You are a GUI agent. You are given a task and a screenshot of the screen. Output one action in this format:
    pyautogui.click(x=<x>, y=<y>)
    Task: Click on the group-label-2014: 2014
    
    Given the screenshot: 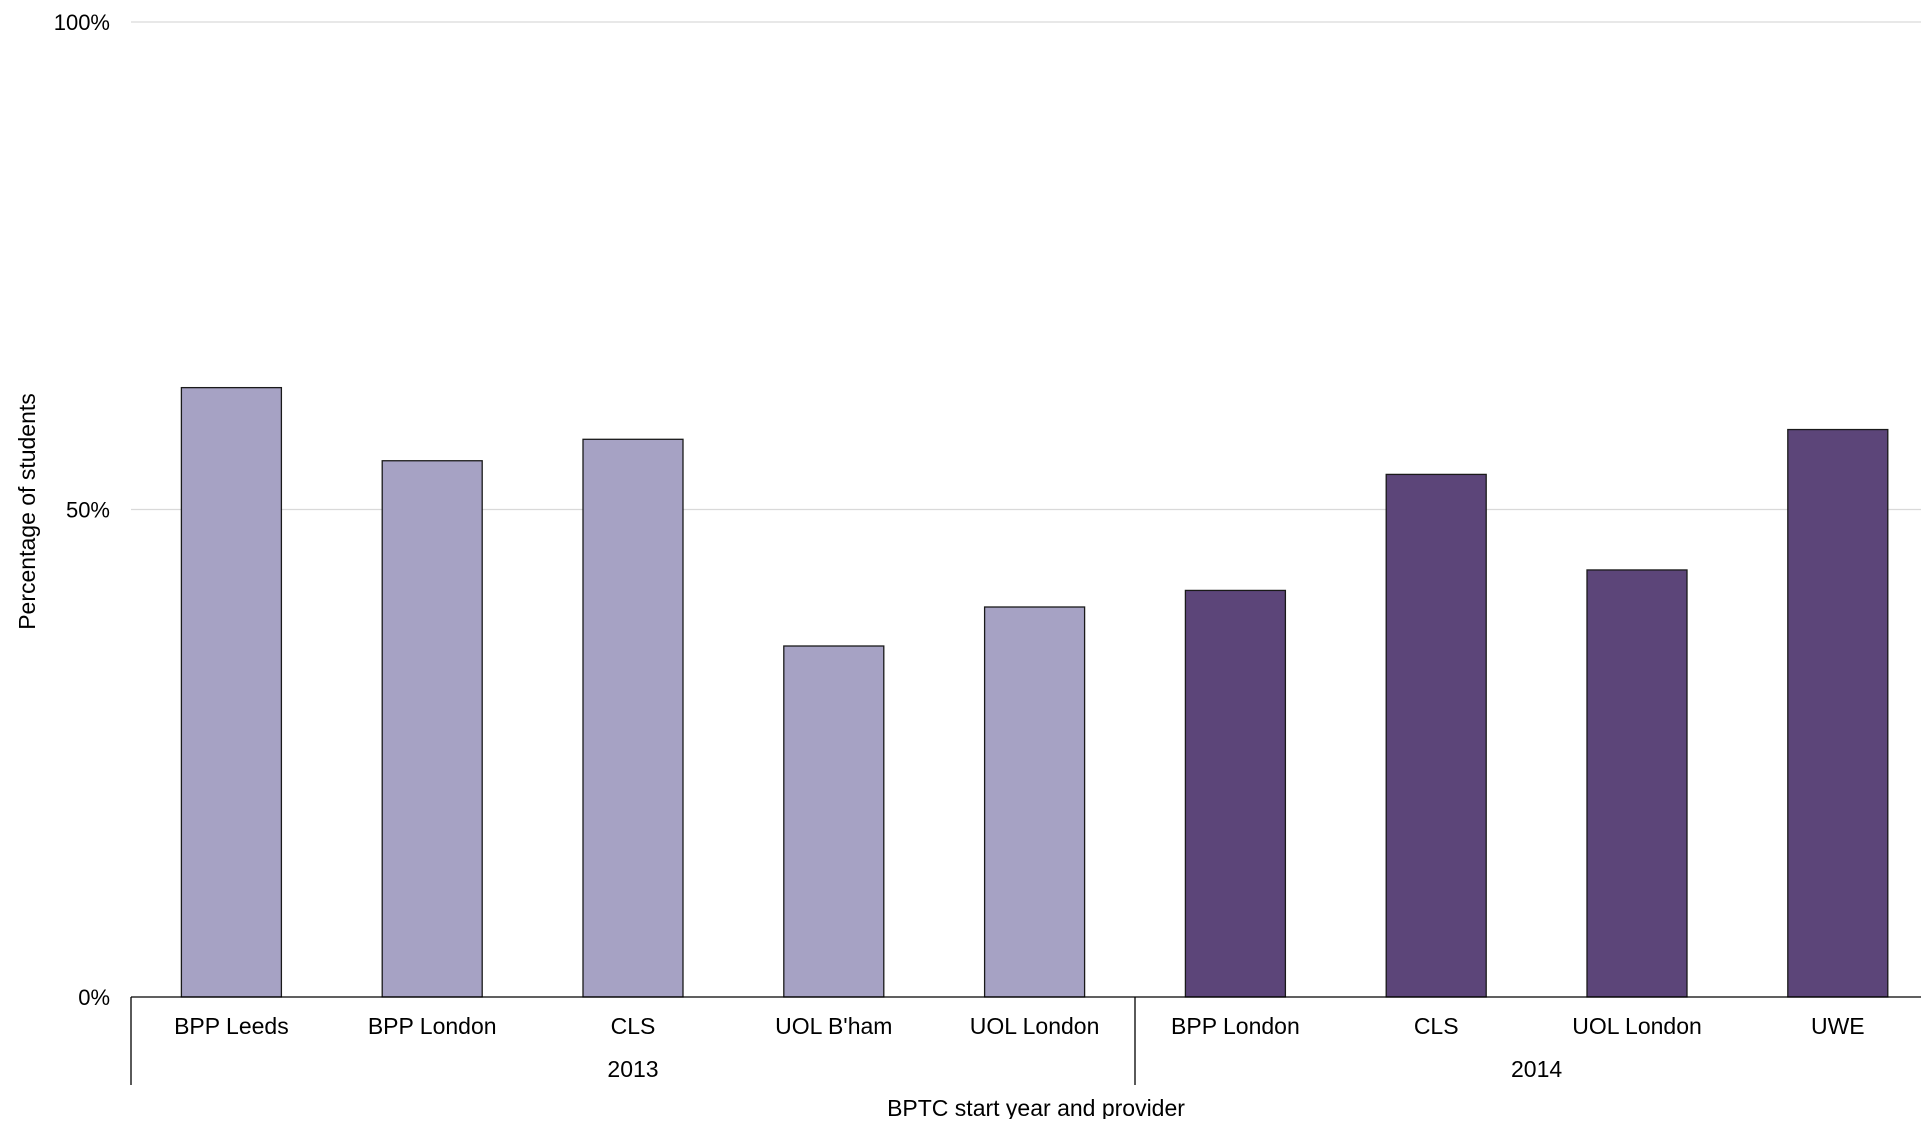 What is the action you would take?
    pyautogui.click(x=1536, y=1069)
    